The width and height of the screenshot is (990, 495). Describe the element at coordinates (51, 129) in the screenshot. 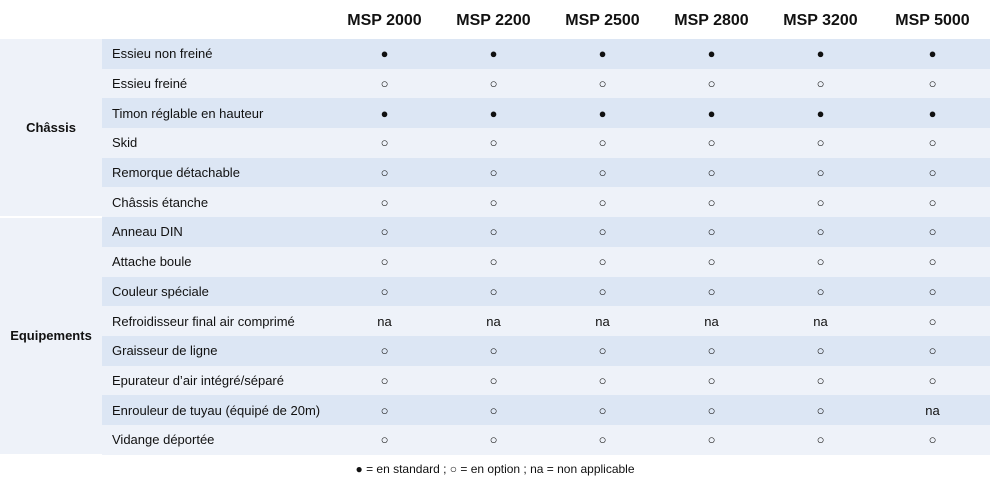

I see `group-label: Châssis` at that location.